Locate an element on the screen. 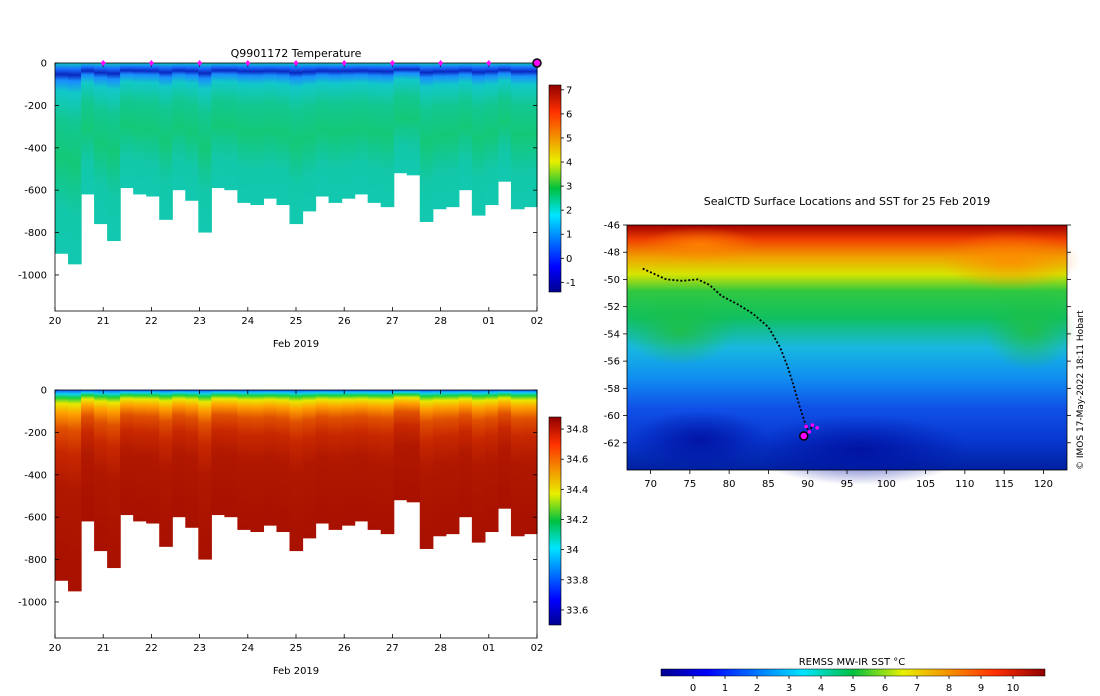  temperature-x-tick-label: 23 is located at coordinates (199, 321).